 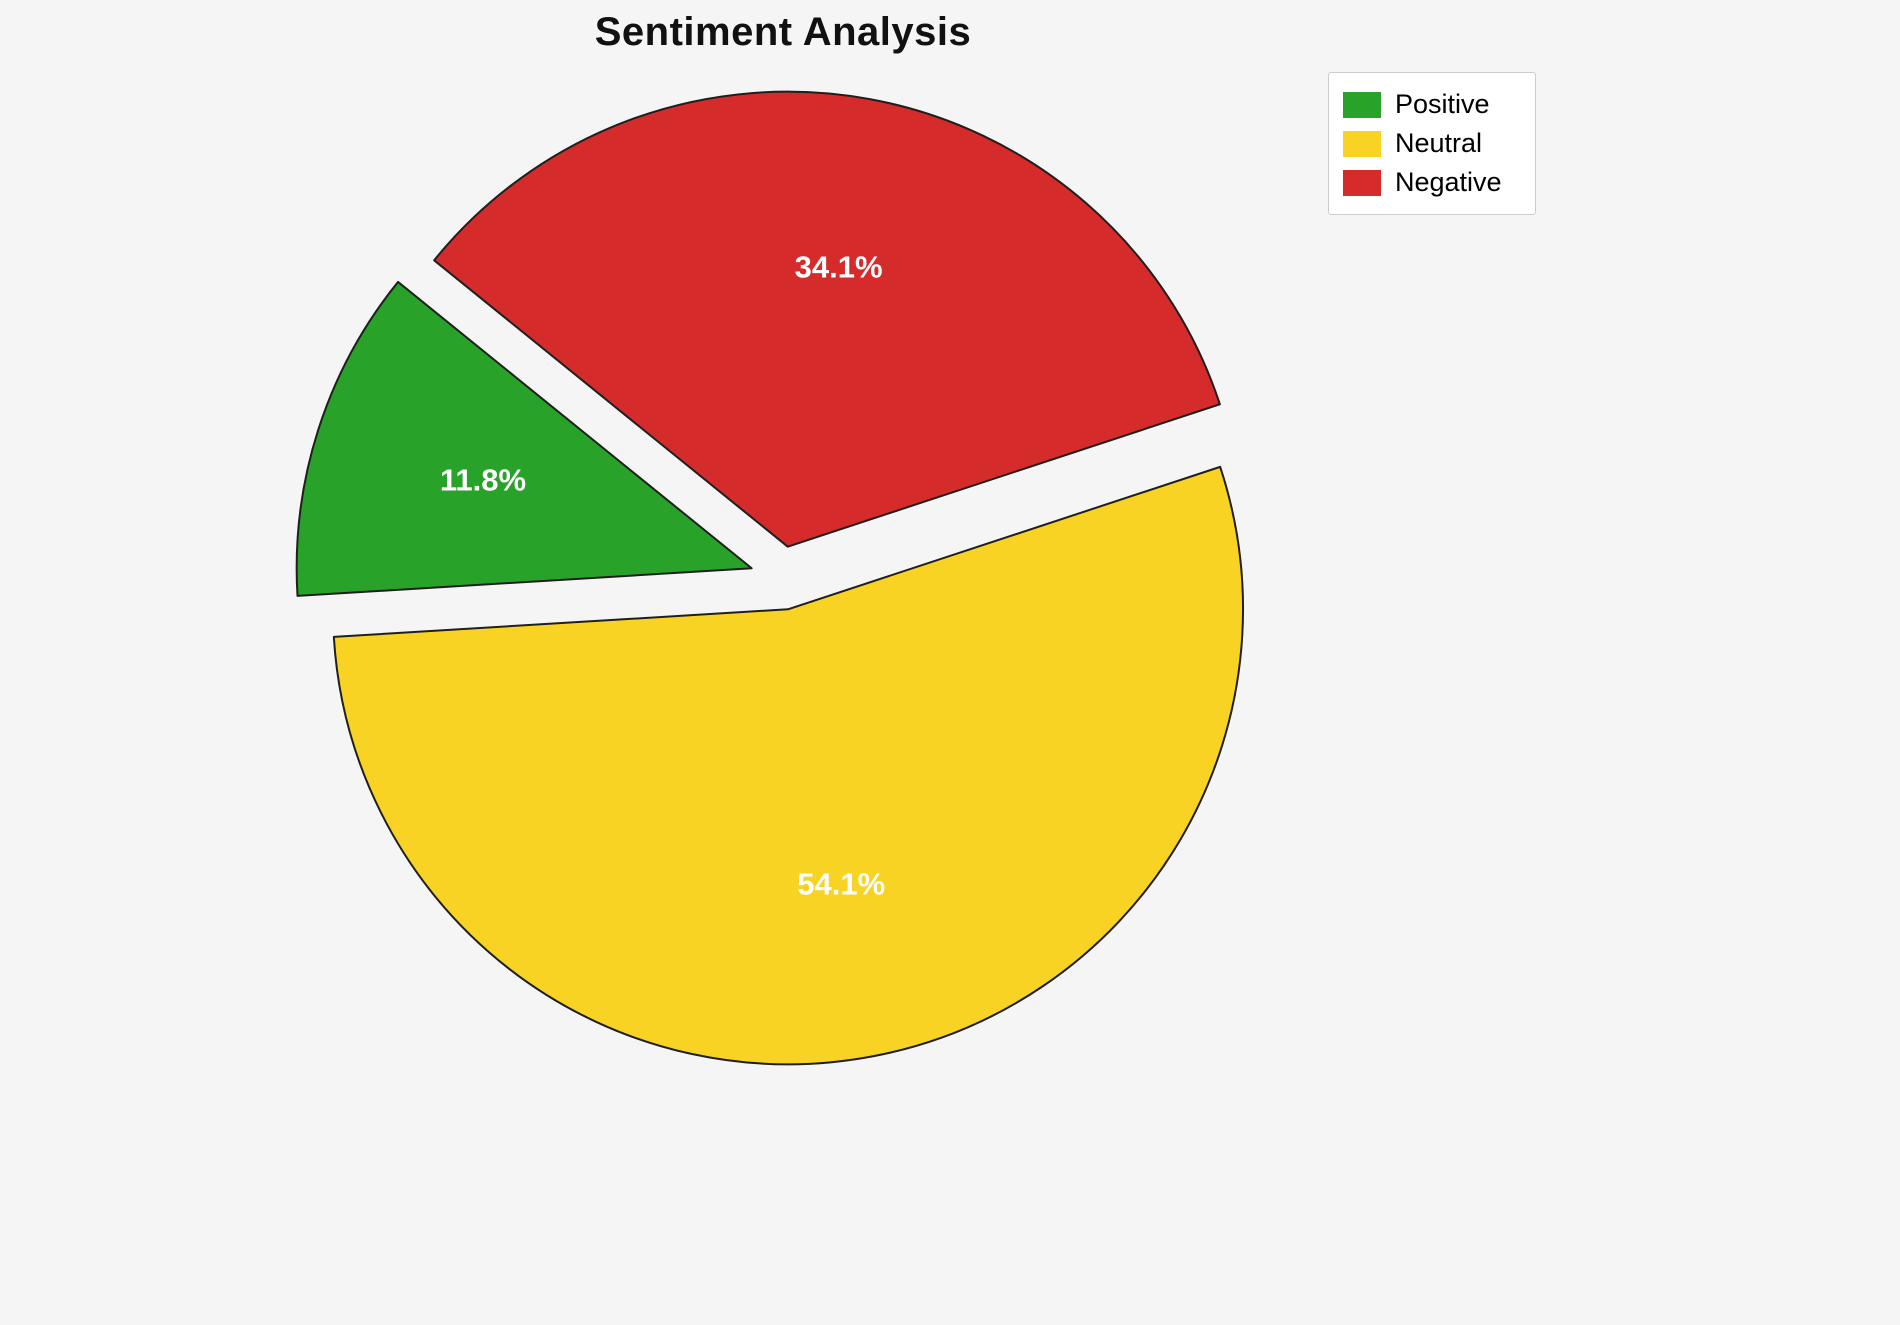 What do you see at coordinates (524, 438) in the screenshot?
I see `pie-slice-positive` at bounding box center [524, 438].